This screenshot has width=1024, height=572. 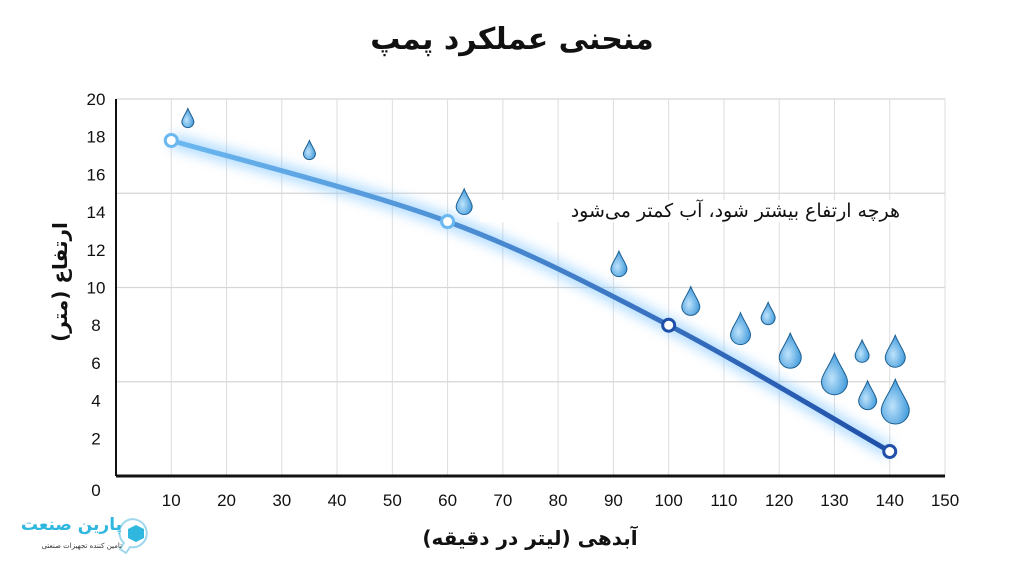 I want to click on x-tick-label: 150, so click(x=945, y=500).